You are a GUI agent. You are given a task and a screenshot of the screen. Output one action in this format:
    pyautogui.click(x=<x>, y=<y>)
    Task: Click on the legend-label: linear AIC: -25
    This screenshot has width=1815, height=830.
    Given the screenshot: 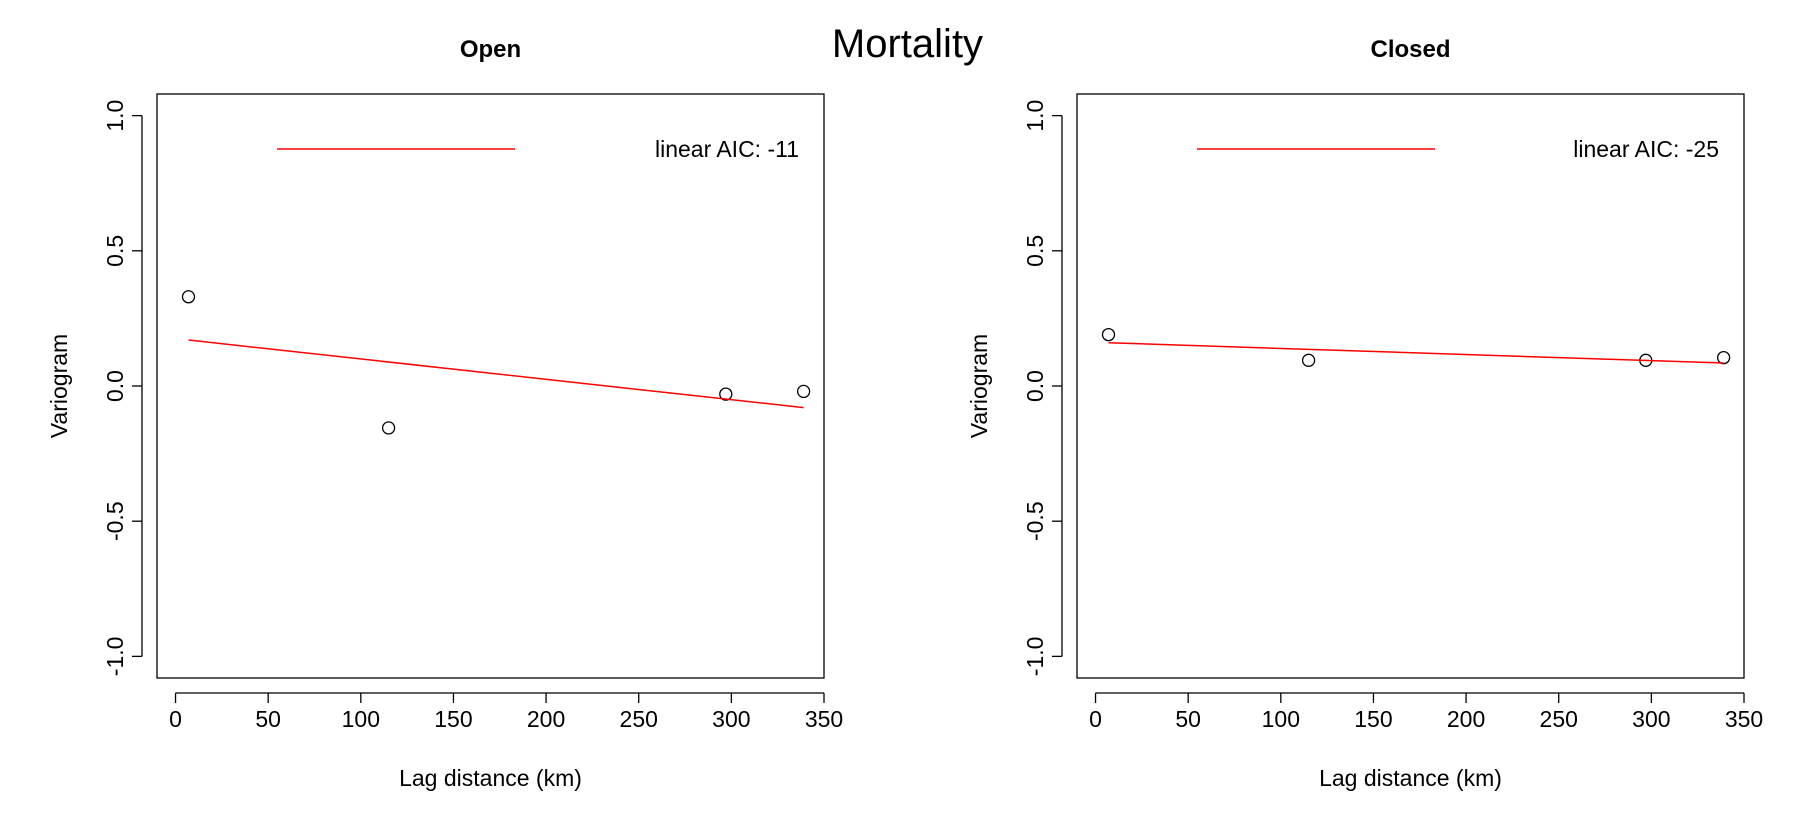 What is the action you would take?
    pyautogui.click(x=1646, y=149)
    